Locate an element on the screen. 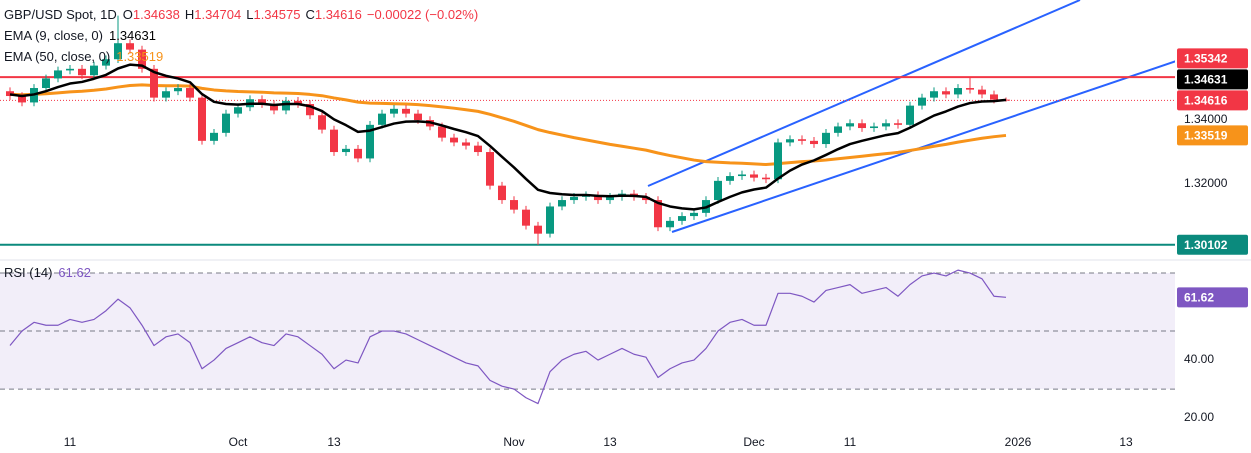 Image resolution: width=1251 pixels, height=453 pixels. legend-series-value: 1.33519 is located at coordinates (139, 56).